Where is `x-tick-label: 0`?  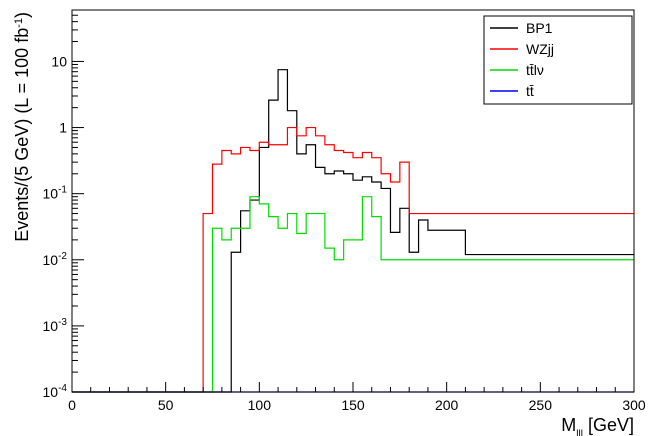 x-tick-label: 0 is located at coordinates (72, 405).